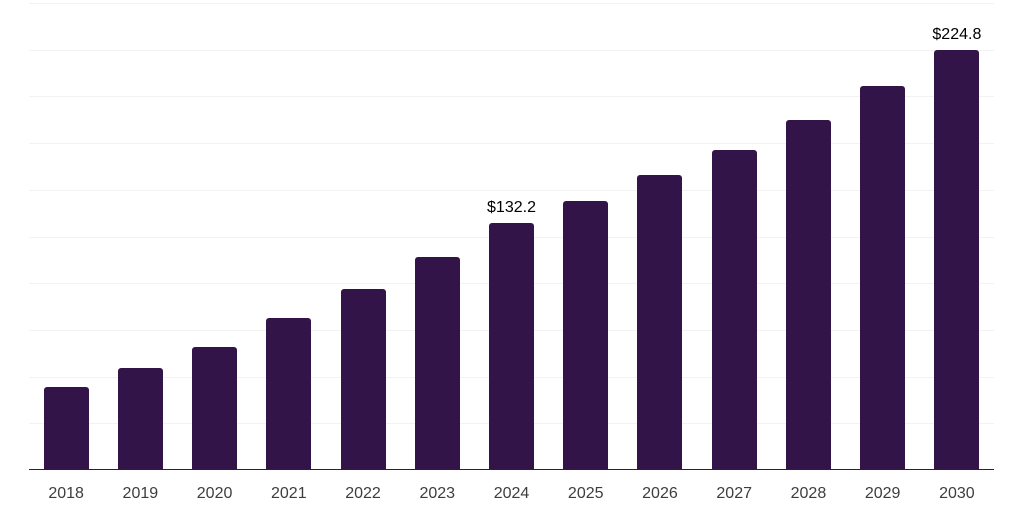 The image size is (1024, 512). Describe the element at coordinates (883, 278) in the screenshot. I see `bar-2029` at that location.